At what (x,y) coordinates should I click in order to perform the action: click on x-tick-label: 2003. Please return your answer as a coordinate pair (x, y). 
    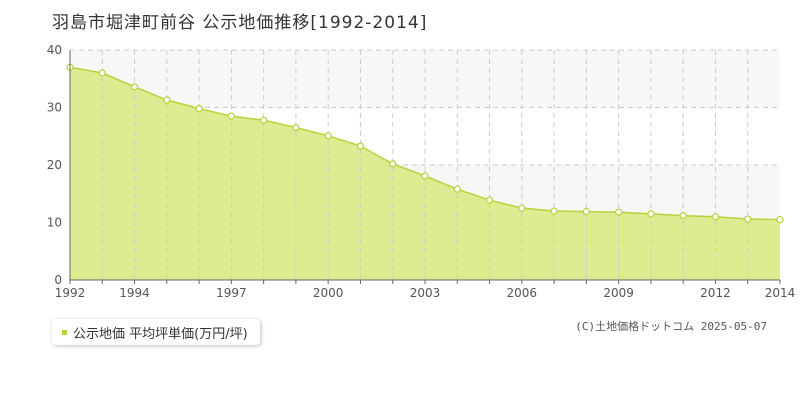
    Looking at the image, I should click on (425, 293).